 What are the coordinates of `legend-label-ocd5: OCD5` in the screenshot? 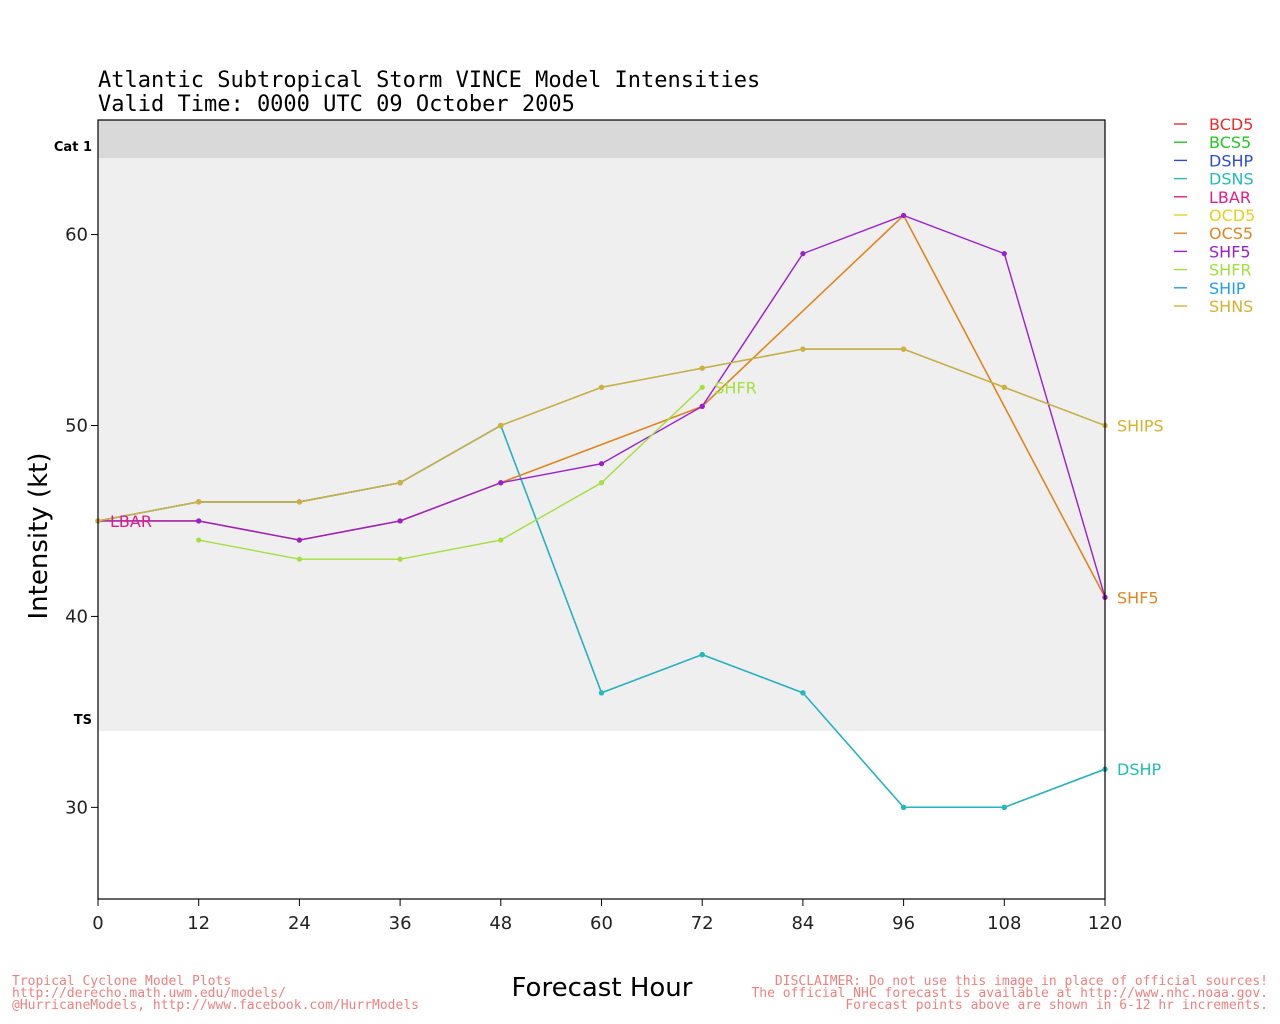 It's located at (1232, 215).